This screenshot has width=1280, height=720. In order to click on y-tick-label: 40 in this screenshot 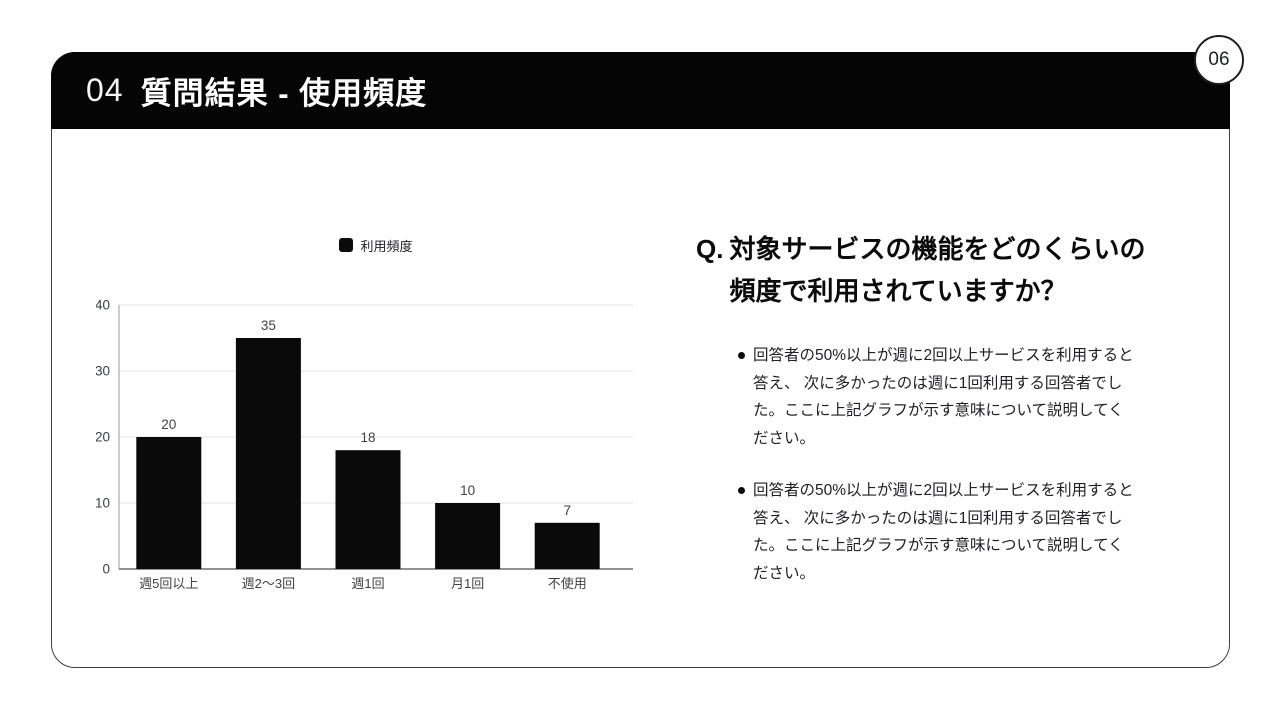, I will do `click(103, 305)`.